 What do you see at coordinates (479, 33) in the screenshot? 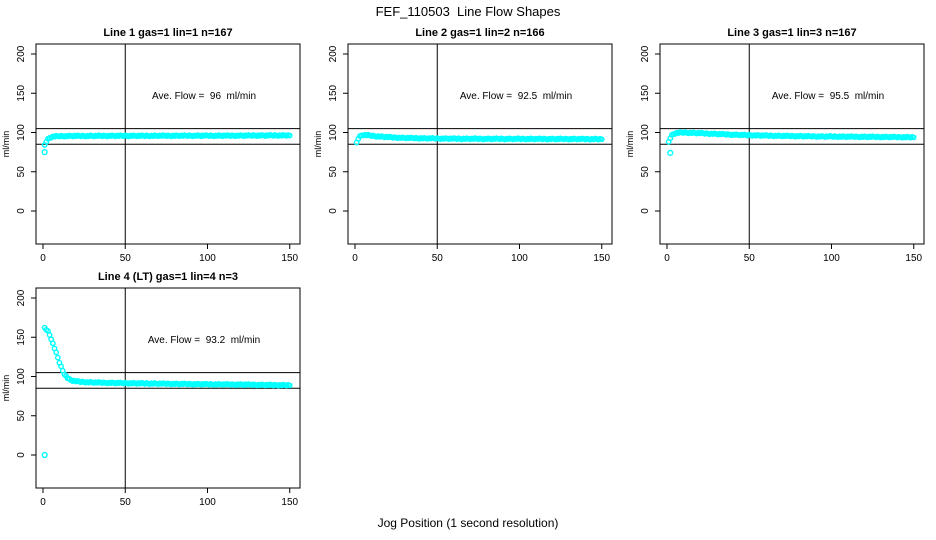
I see `panel-title: Line 2 gas=1 lin=2 n=166` at bounding box center [479, 33].